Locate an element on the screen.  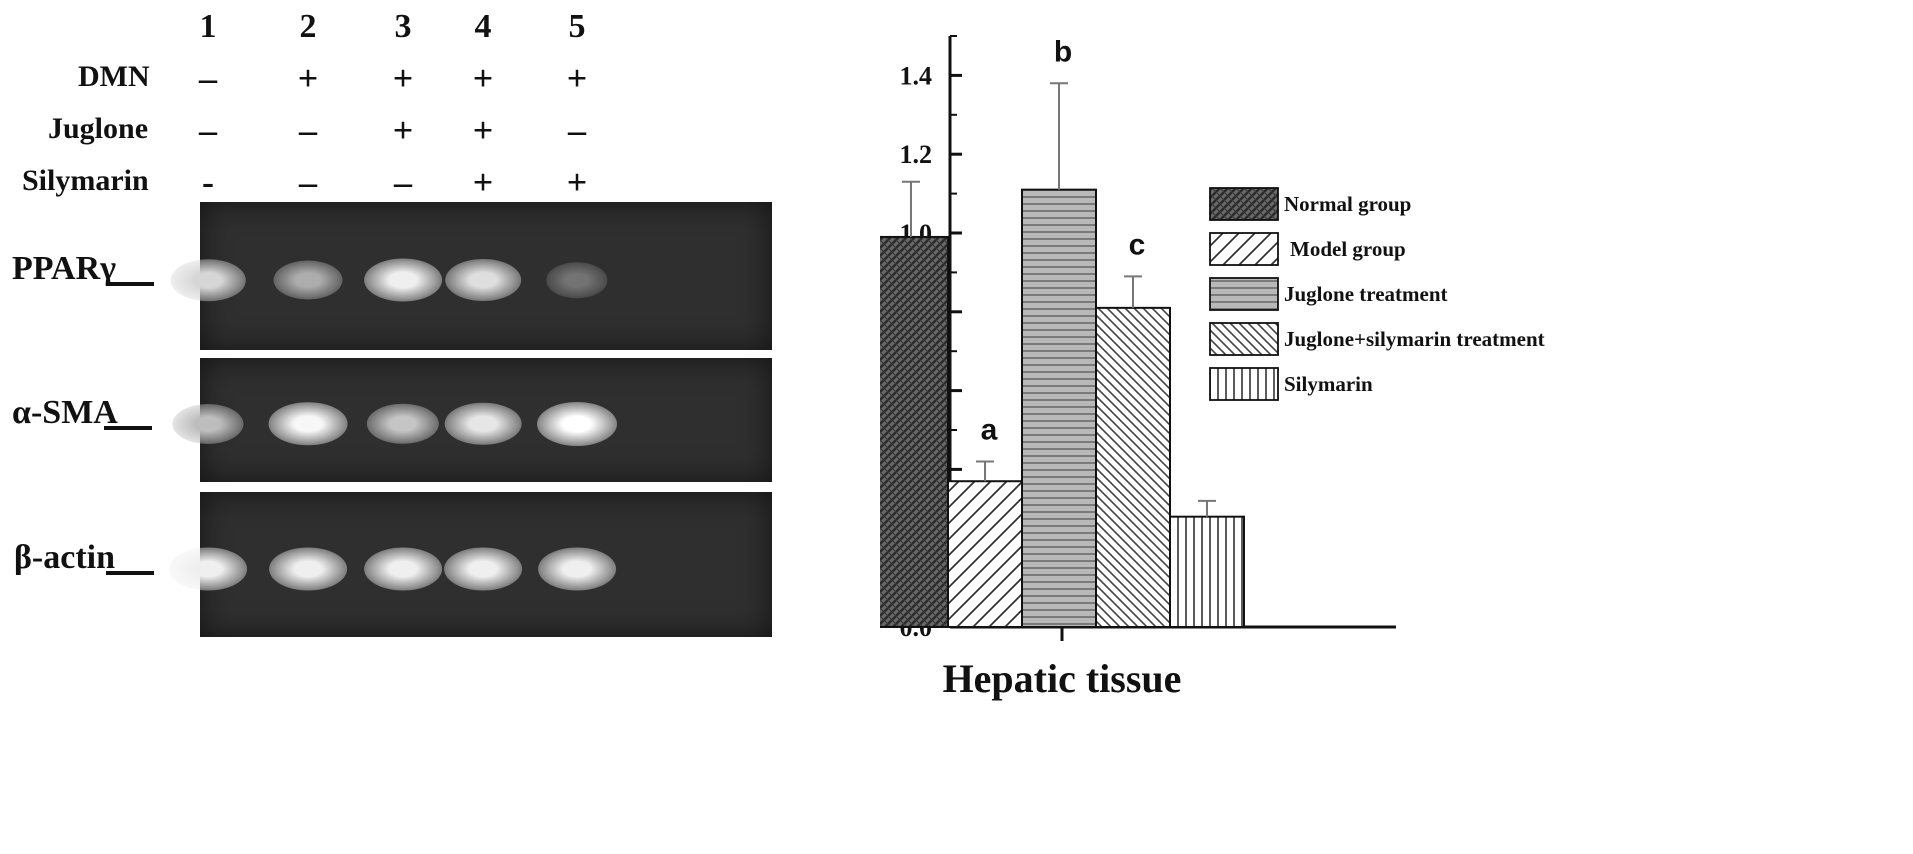
bar-annotation: b is located at coordinates (1063, 51).